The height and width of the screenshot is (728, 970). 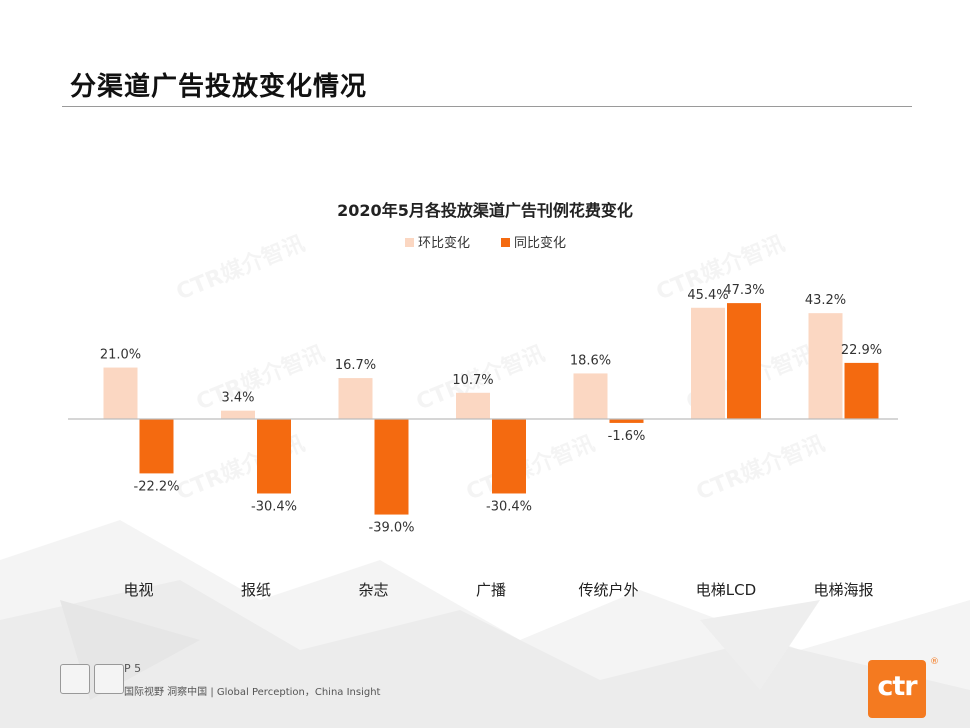 What do you see at coordinates (355, 365) in the screenshot?
I see `data-label-mom: 16.7%` at bounding box center [355, 365].